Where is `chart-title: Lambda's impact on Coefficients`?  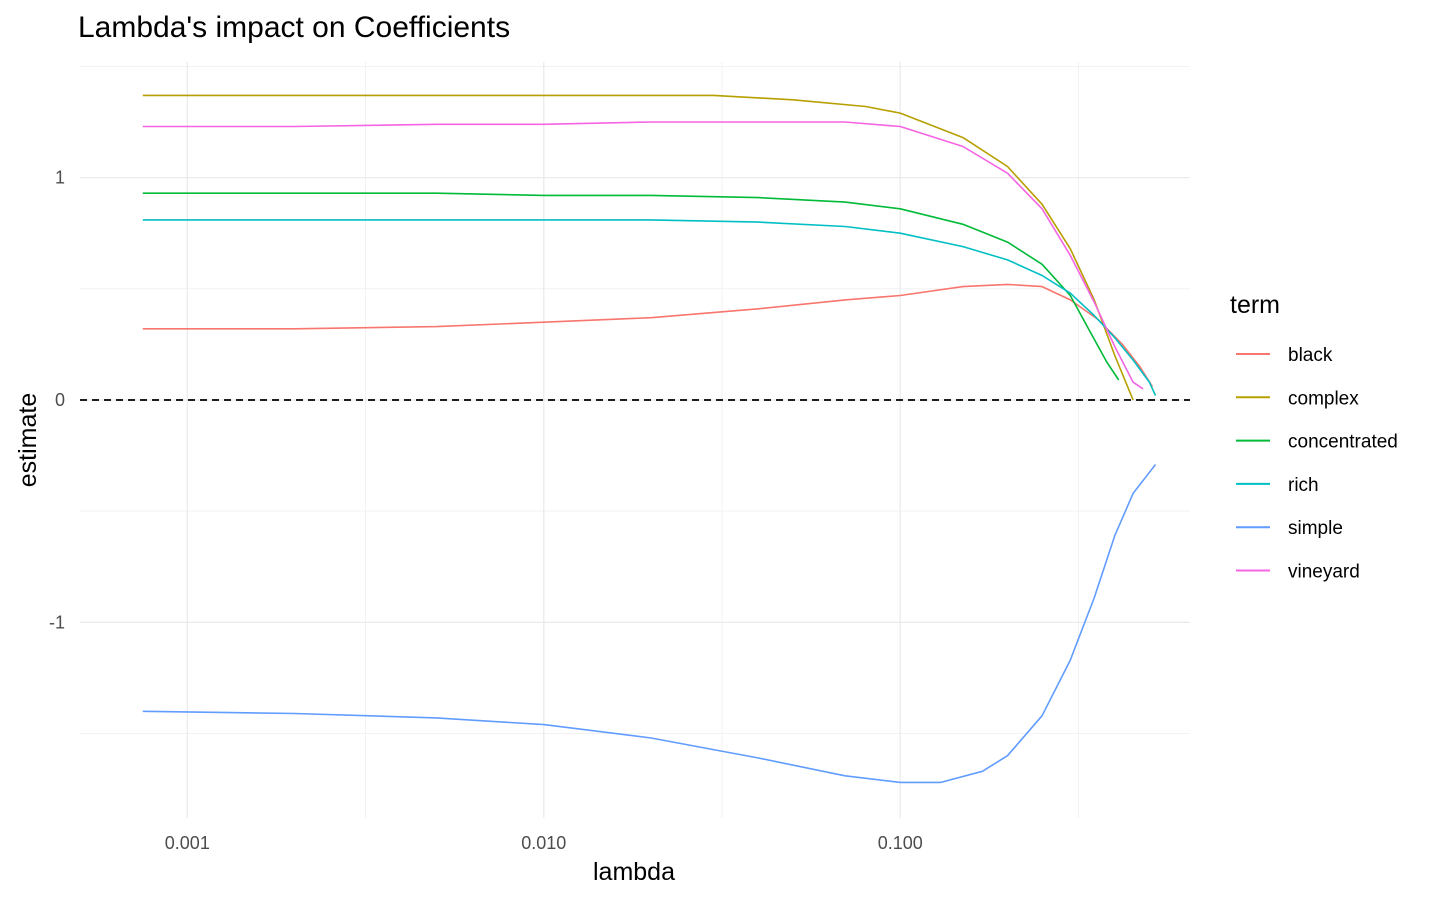
chart-title: Lambda's impact on Coefficients is located at coordinates (294, 27).